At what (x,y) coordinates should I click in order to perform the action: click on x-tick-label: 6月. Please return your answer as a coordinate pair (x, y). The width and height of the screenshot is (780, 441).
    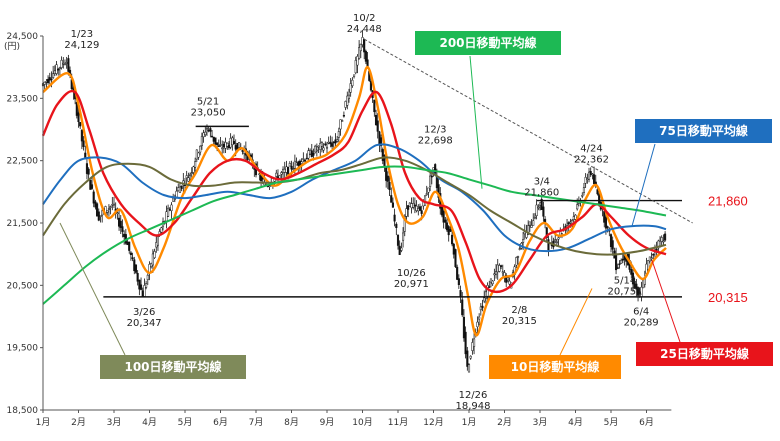
    Looking at the image, I should click on (646, 422).